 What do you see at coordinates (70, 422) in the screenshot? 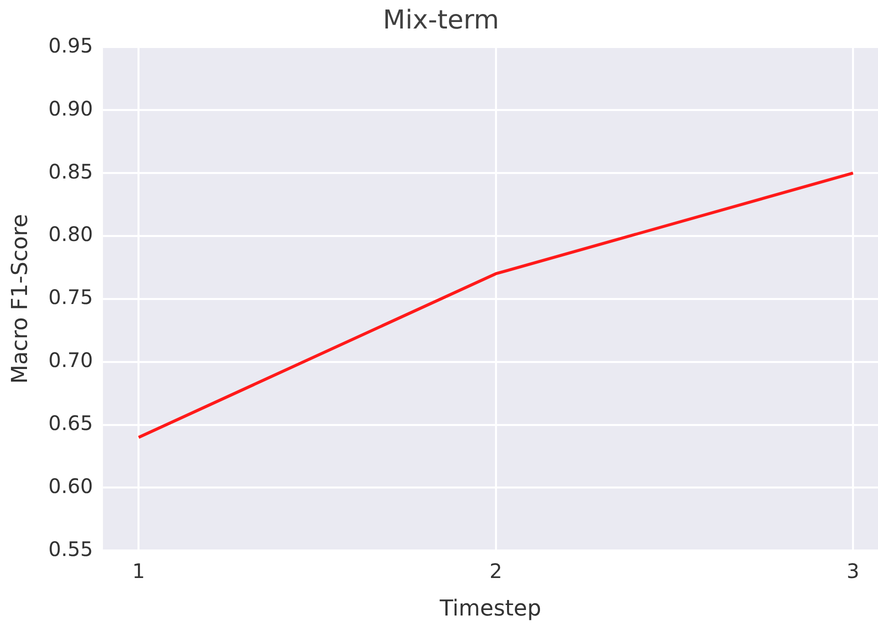
I see `y-tick-label: 0.65` at bounding box center [70, 422].